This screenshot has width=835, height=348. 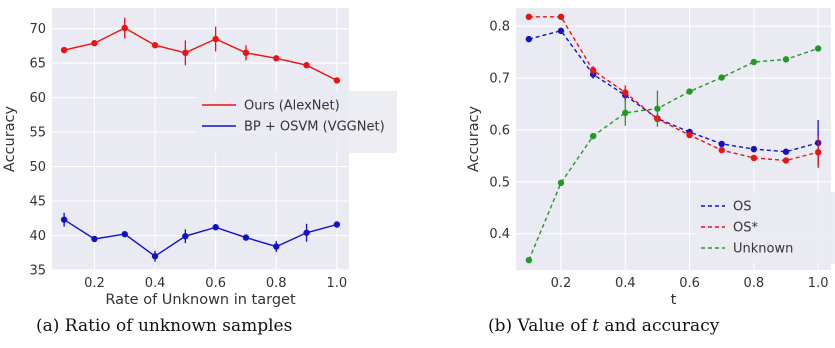 What do you see at coordinates (499, 130) in the screenshot?
I see `y-tick-label: 0.6` at bounding box center [499, 130].